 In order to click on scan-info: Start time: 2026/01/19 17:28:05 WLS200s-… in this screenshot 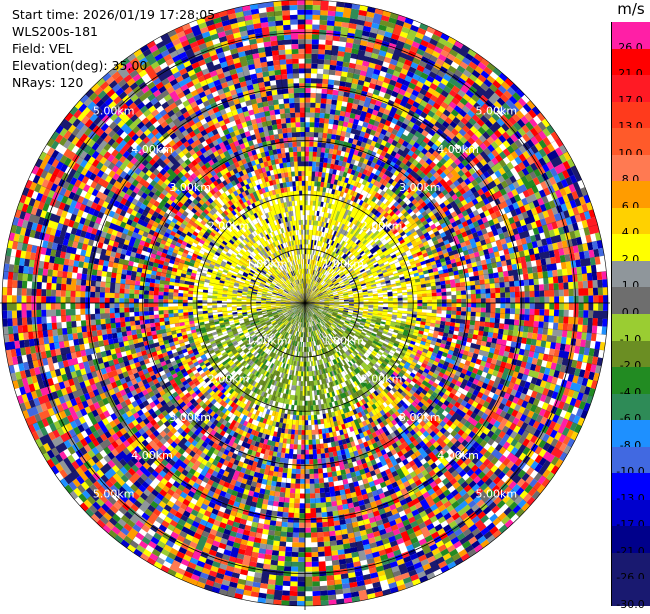, I will do `click(113, 48)`.